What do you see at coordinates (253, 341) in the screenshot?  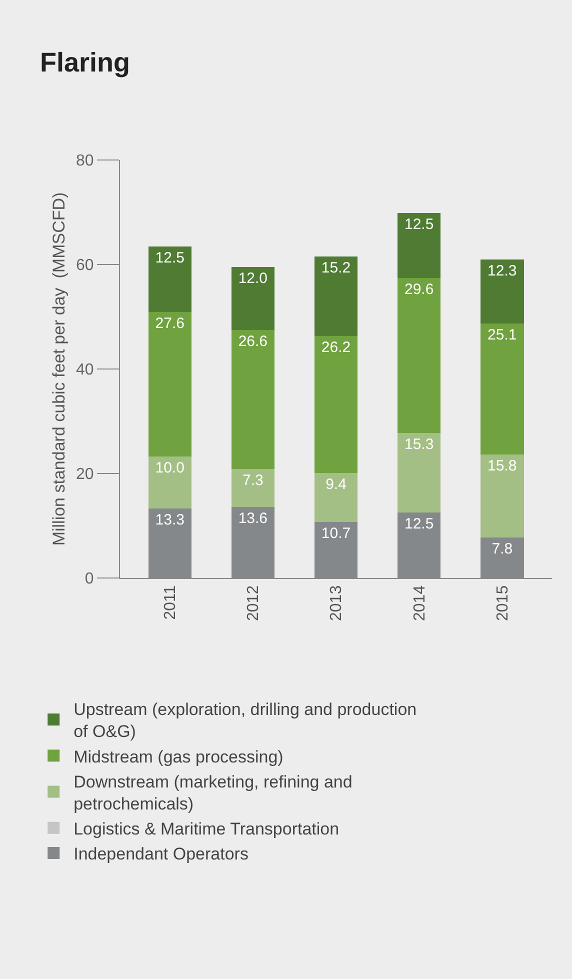 I see `data-label: 26.6` at bounding box center [253, 341].